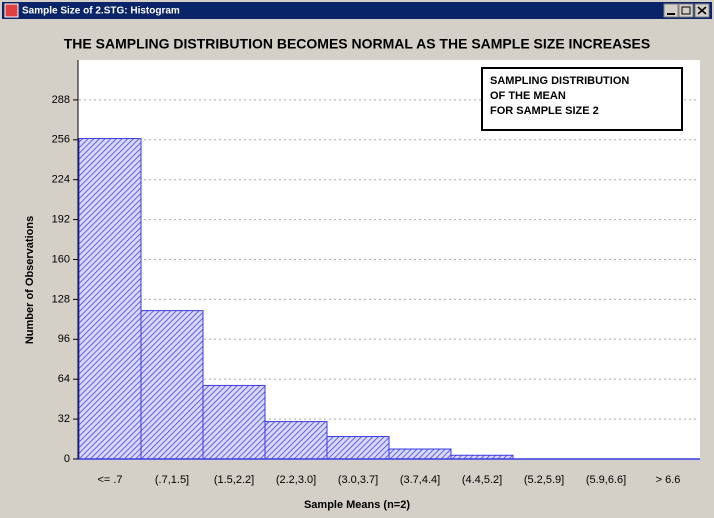 This screenshot has height=518, width=714. Describe the element at coordinates (528, 96) in the screenshot. I see `annotation-line: OF THE MEAN` at that location.